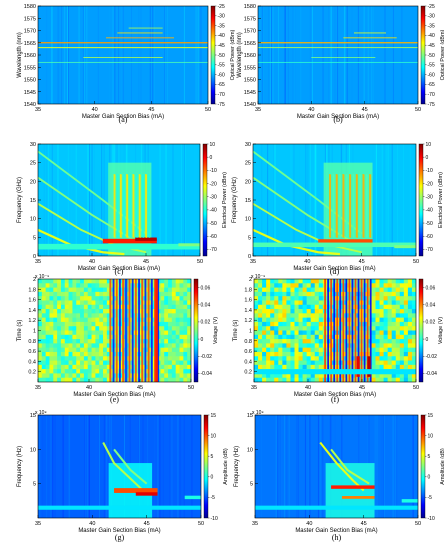 This screenshot has width=444, height=550. Describe the element at coordinates (431, 66) in the screenshot. I see `colorbar-tick-label: -55` at that location.